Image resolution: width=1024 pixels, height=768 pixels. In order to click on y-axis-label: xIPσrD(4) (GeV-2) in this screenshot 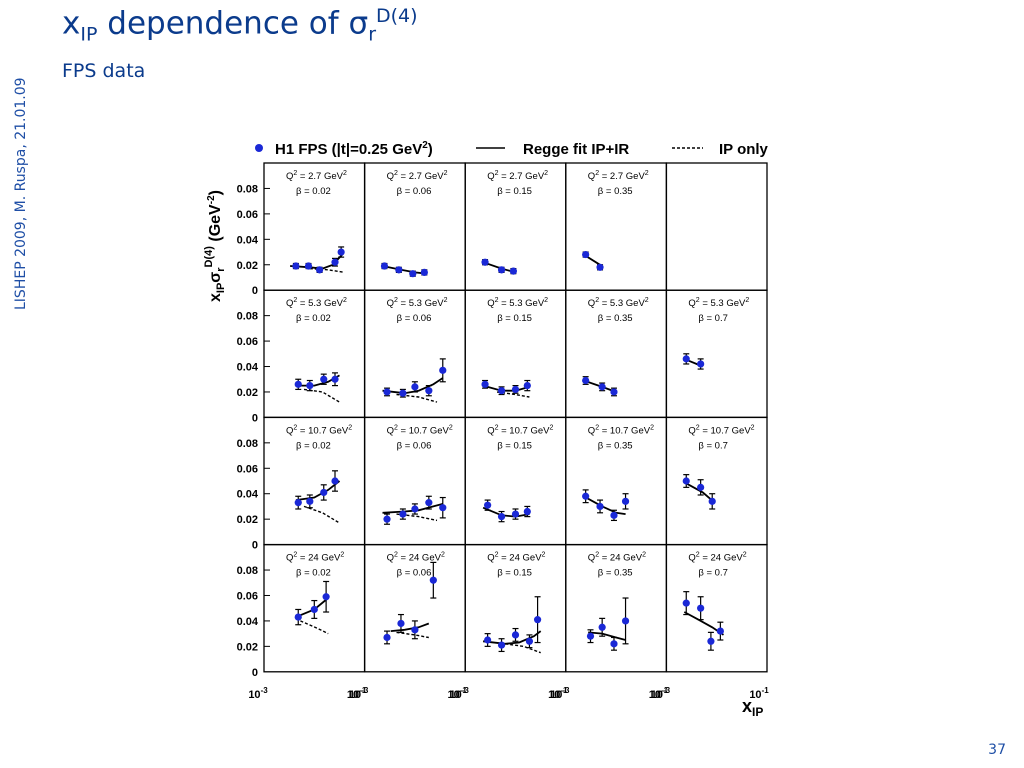, I will do `click(215, 246)`.